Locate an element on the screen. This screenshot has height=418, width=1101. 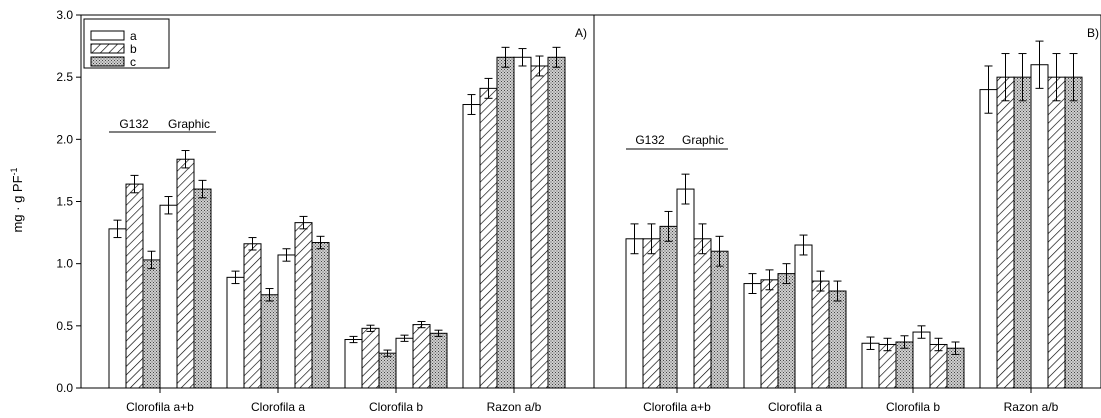
legend: a b c is located at coordinates (126, 43).